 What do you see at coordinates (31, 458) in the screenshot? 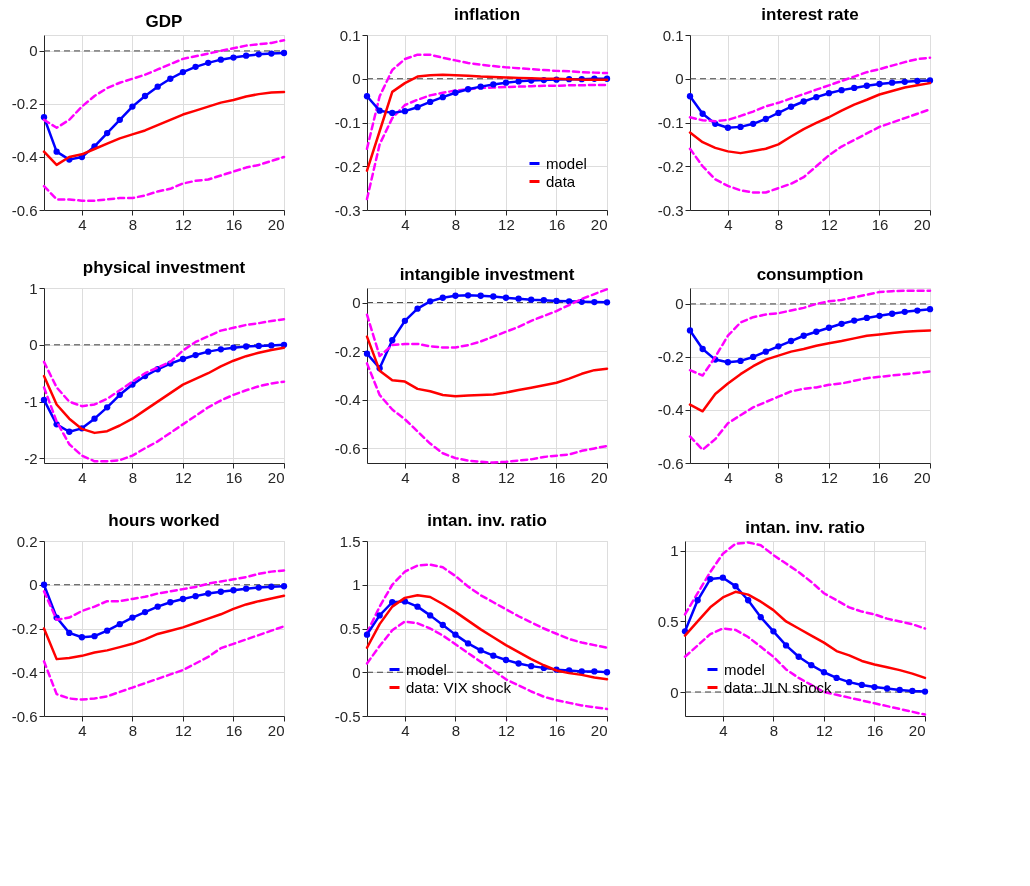
I see `y-tick-label: -2` at bounding box center [31, 458].